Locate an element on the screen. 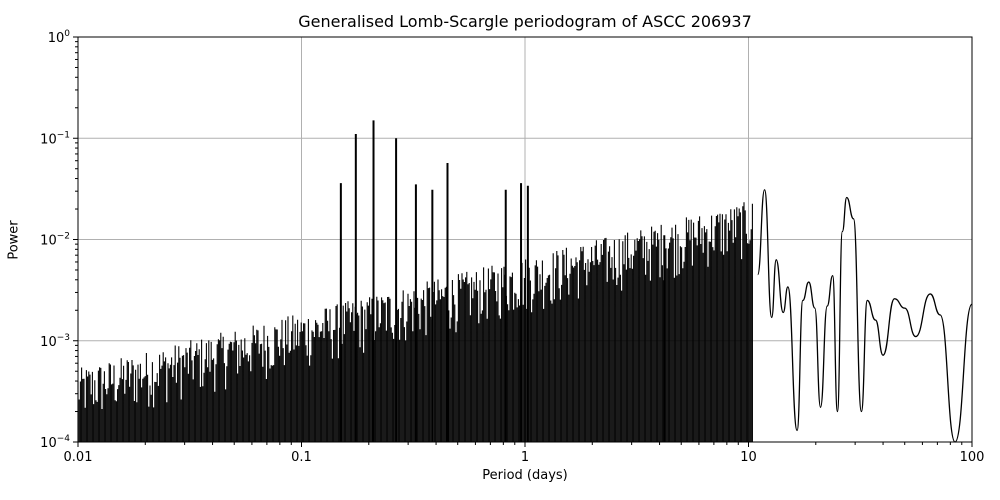 The image size is (1000, 500). x-tick-label: 1 is located at coordinates (525, 457).